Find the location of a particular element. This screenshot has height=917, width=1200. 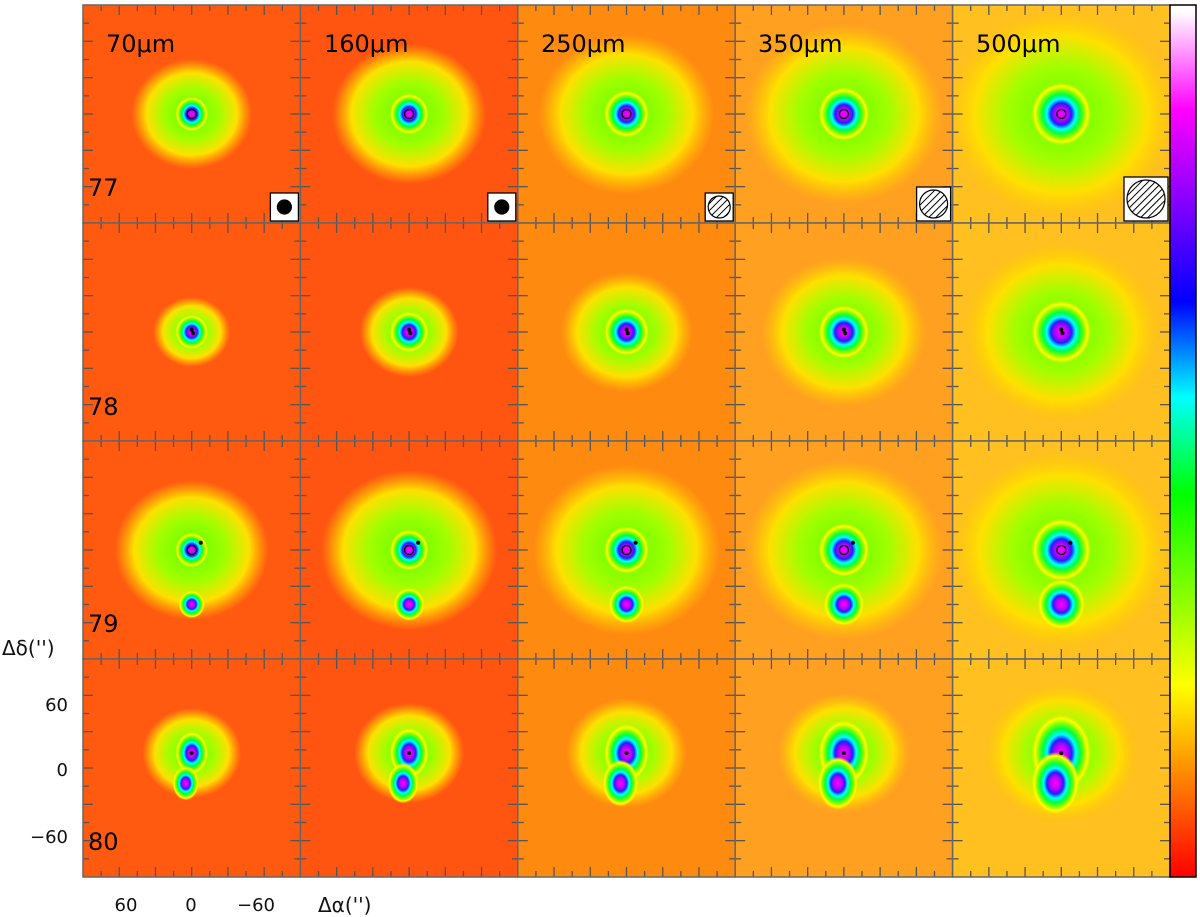

y-tick-label: 60 is located at coordinates (56, 705).